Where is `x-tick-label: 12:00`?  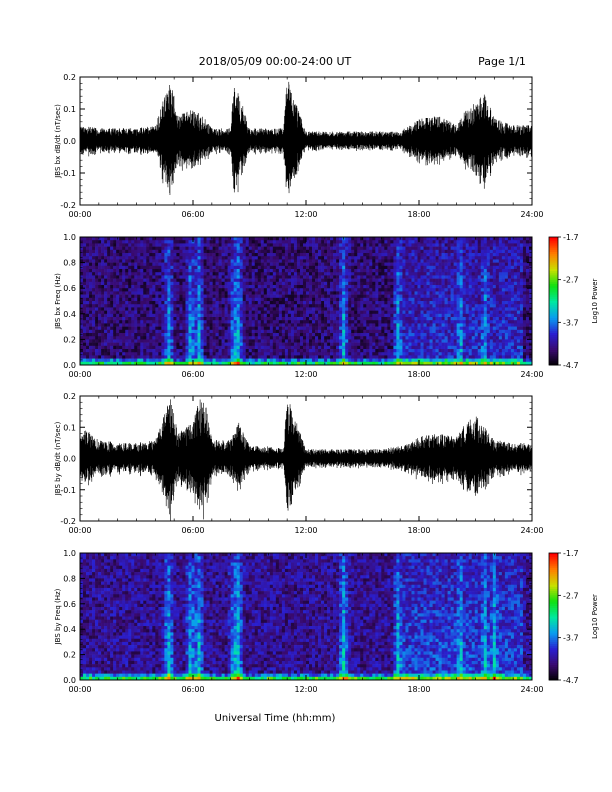 x-tick-label: 12:00 is located at coordinates (305, 214).